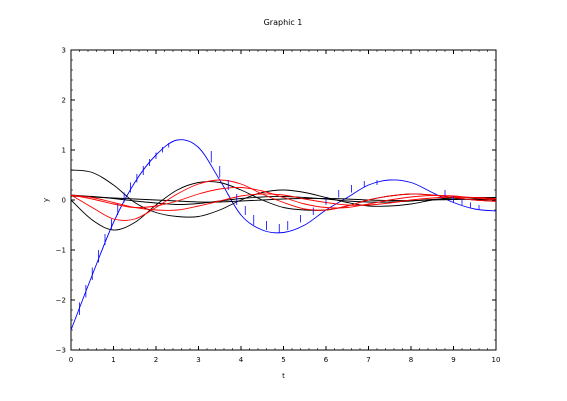 The image size is (567, 401). Describe the element at coordinates (368, 360) in the screenshot. I see `x-tick-label: 7` at that location.